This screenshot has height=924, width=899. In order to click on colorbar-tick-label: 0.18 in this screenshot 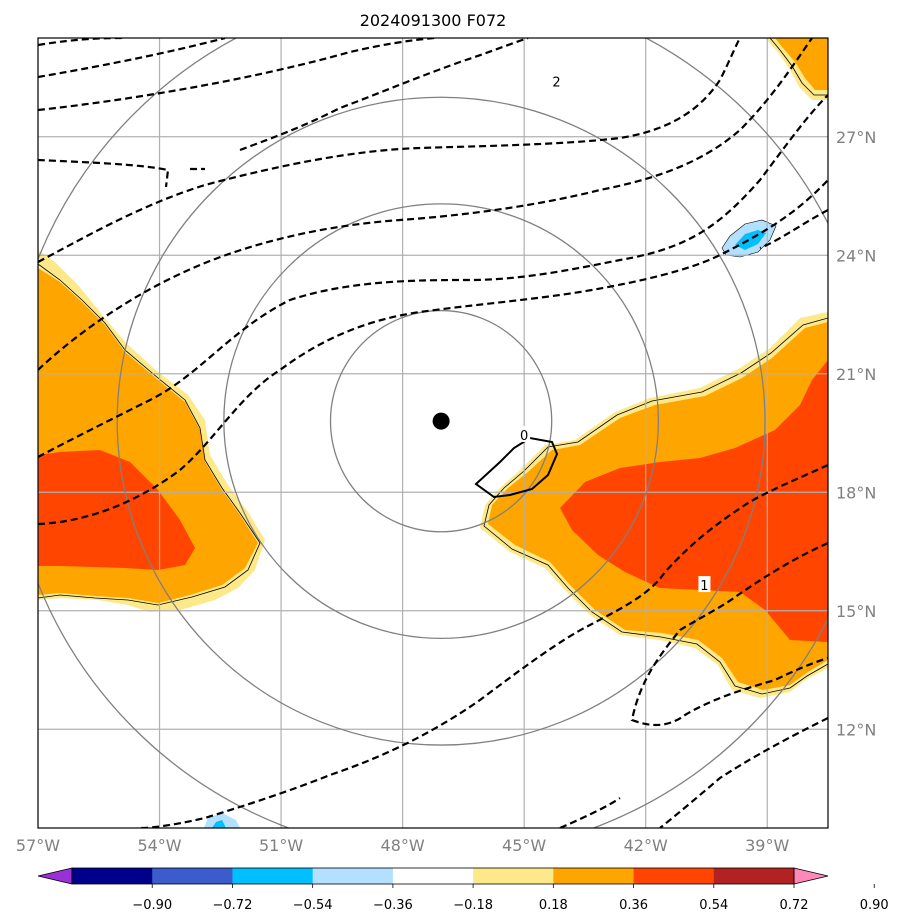, I will do `click(553, 905)`.